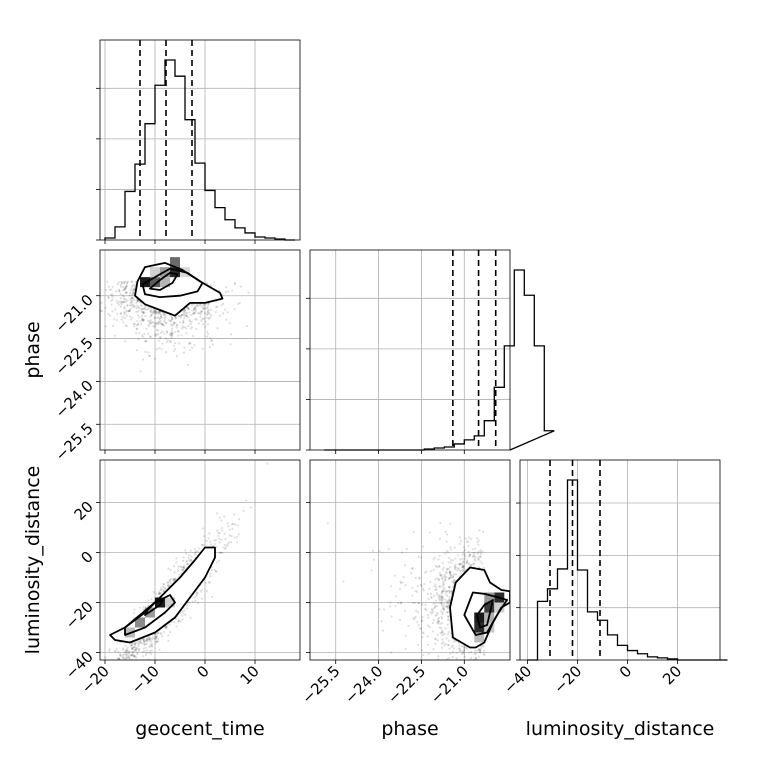  I want to click on density-fill, so click(480, 607).